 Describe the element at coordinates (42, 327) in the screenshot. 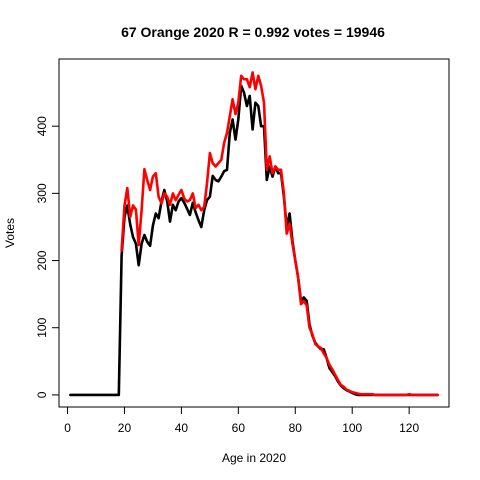

I see `y-tick-label-100: 100` at that location.